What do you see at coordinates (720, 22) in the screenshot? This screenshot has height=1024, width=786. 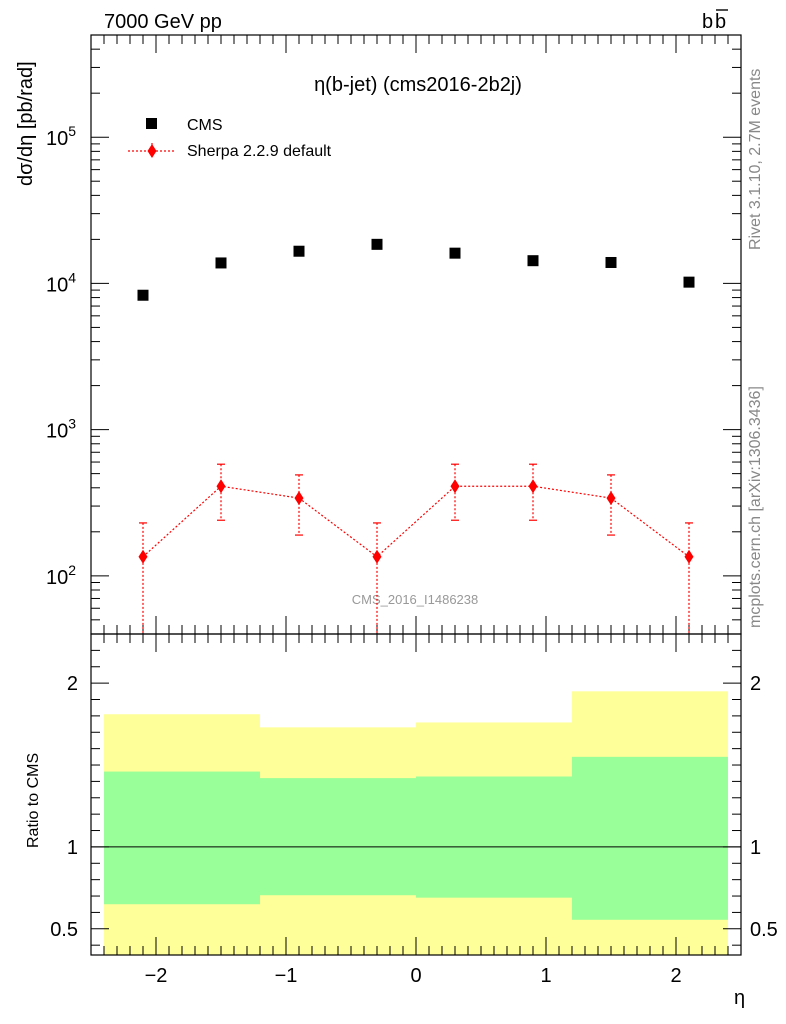 I see `process-label-bbar: b` at bounding box center [720, 22].